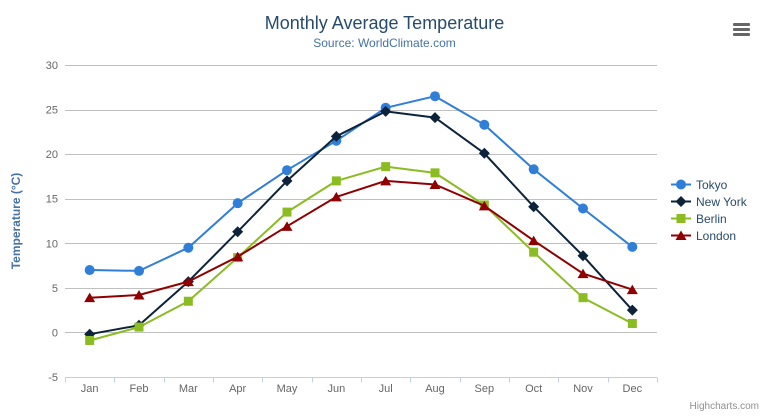 This screenshot has width=769, height=416. What do you see at coordinates (52, 66) in the screenshot?
I see `y-tick-label: 30` at bounding box center [52, 66].